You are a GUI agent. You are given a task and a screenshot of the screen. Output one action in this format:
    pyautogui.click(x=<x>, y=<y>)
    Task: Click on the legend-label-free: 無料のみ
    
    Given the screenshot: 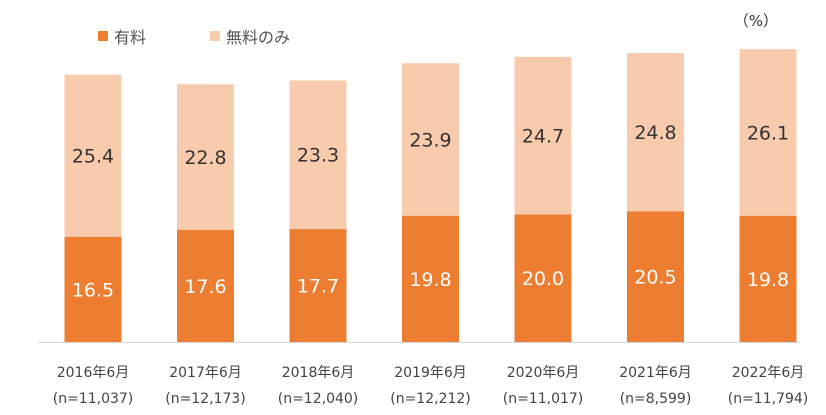 What is the action you would take?
    pyautogui.click(x=258, y=37)
    